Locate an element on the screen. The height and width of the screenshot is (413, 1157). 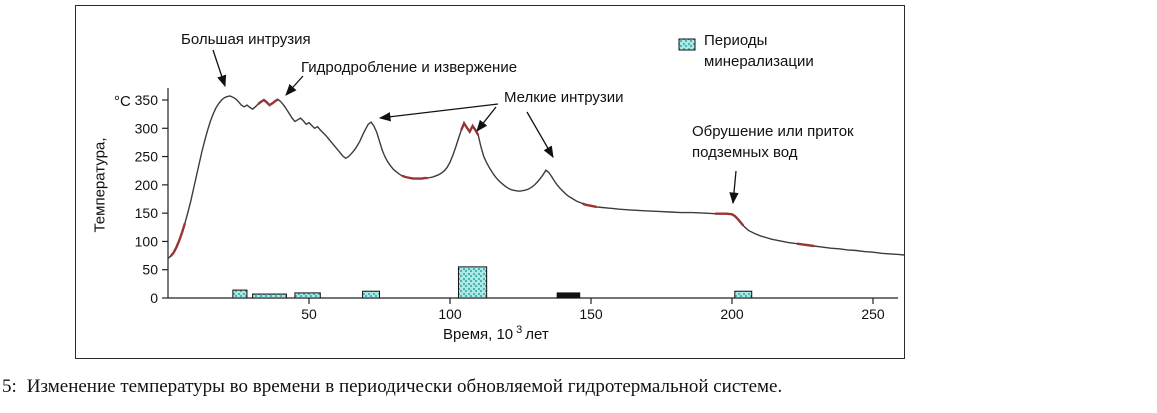
x-axis-label-prefix: Время, 10 is located at coordinates (478, 334).